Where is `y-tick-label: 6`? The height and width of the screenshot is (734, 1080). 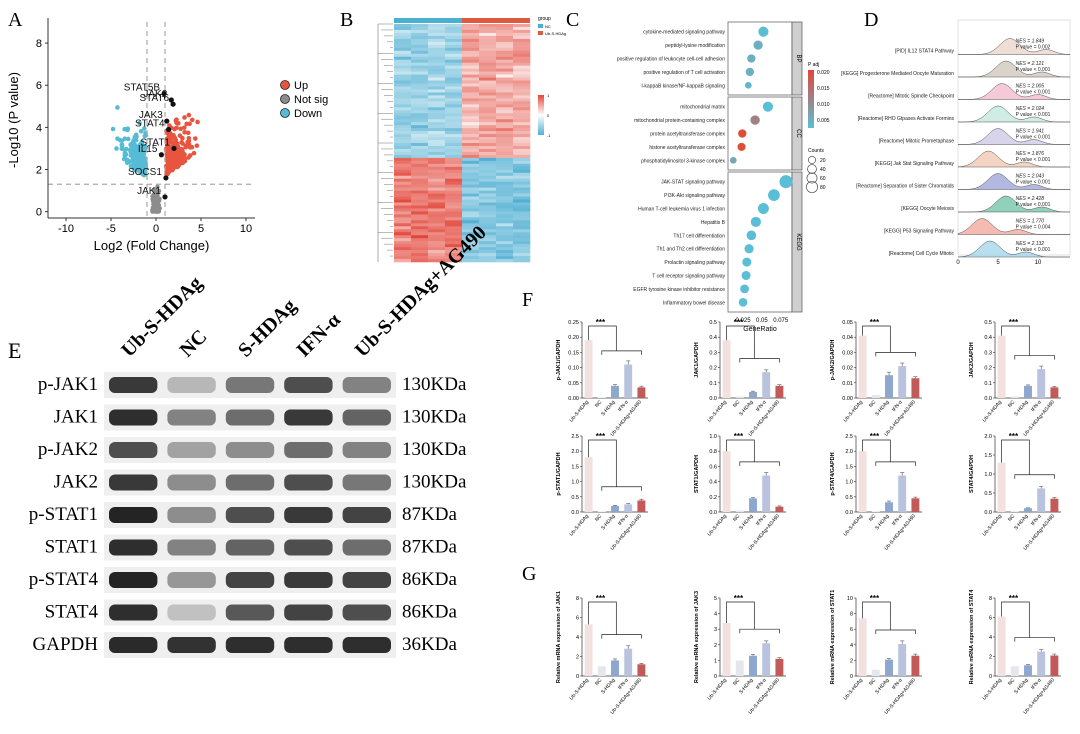
y-tick-label: 6 is located at coordinates (851, 630).